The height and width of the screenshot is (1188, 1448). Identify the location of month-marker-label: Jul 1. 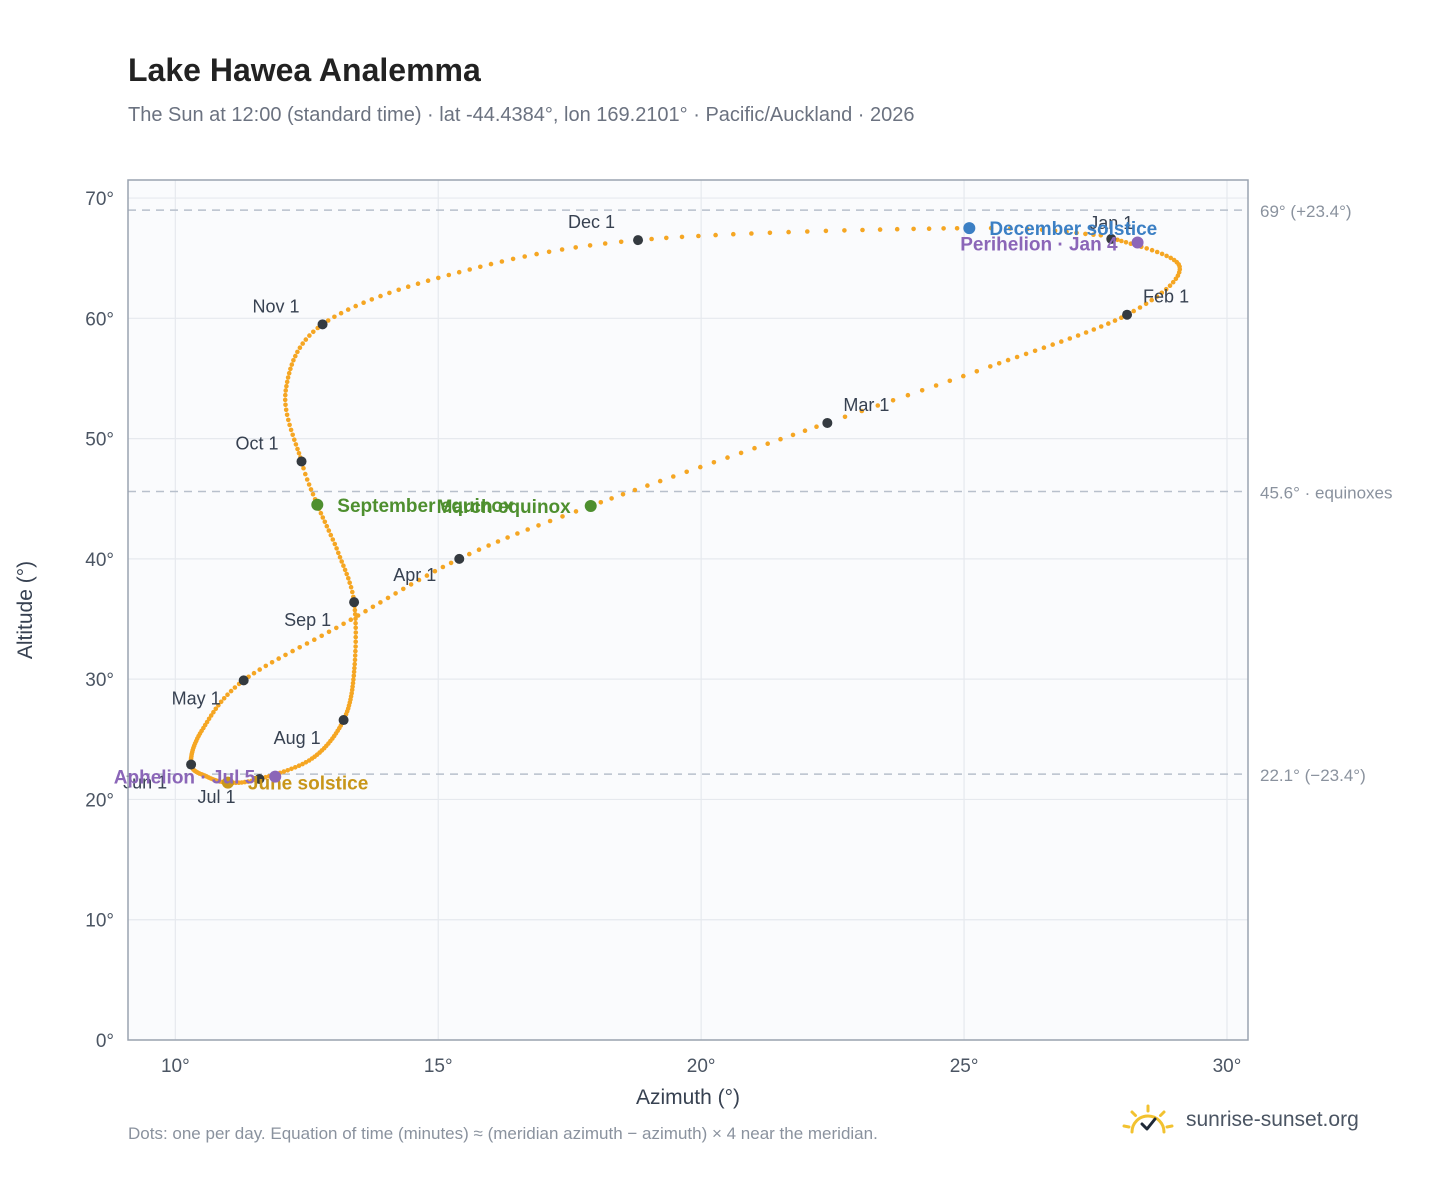
(216, 797).